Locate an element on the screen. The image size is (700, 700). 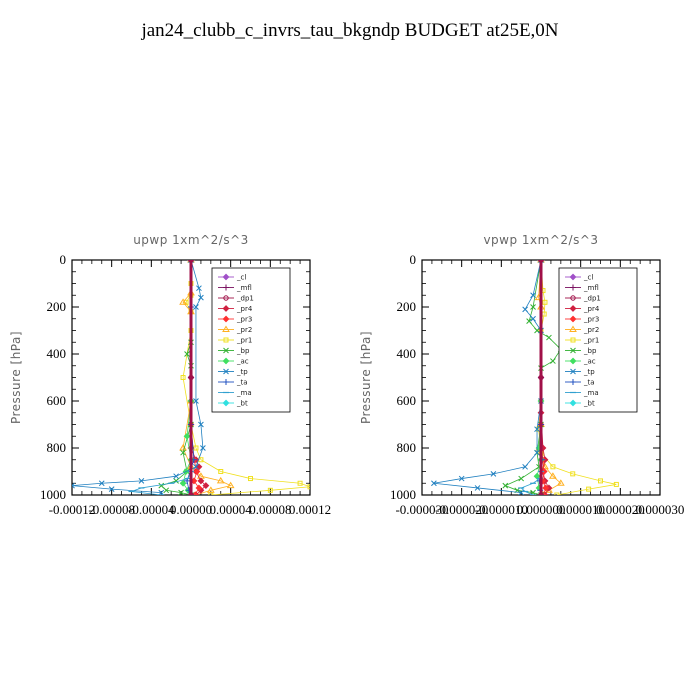
legend-label: _tp is located at coordinates (589, 372).